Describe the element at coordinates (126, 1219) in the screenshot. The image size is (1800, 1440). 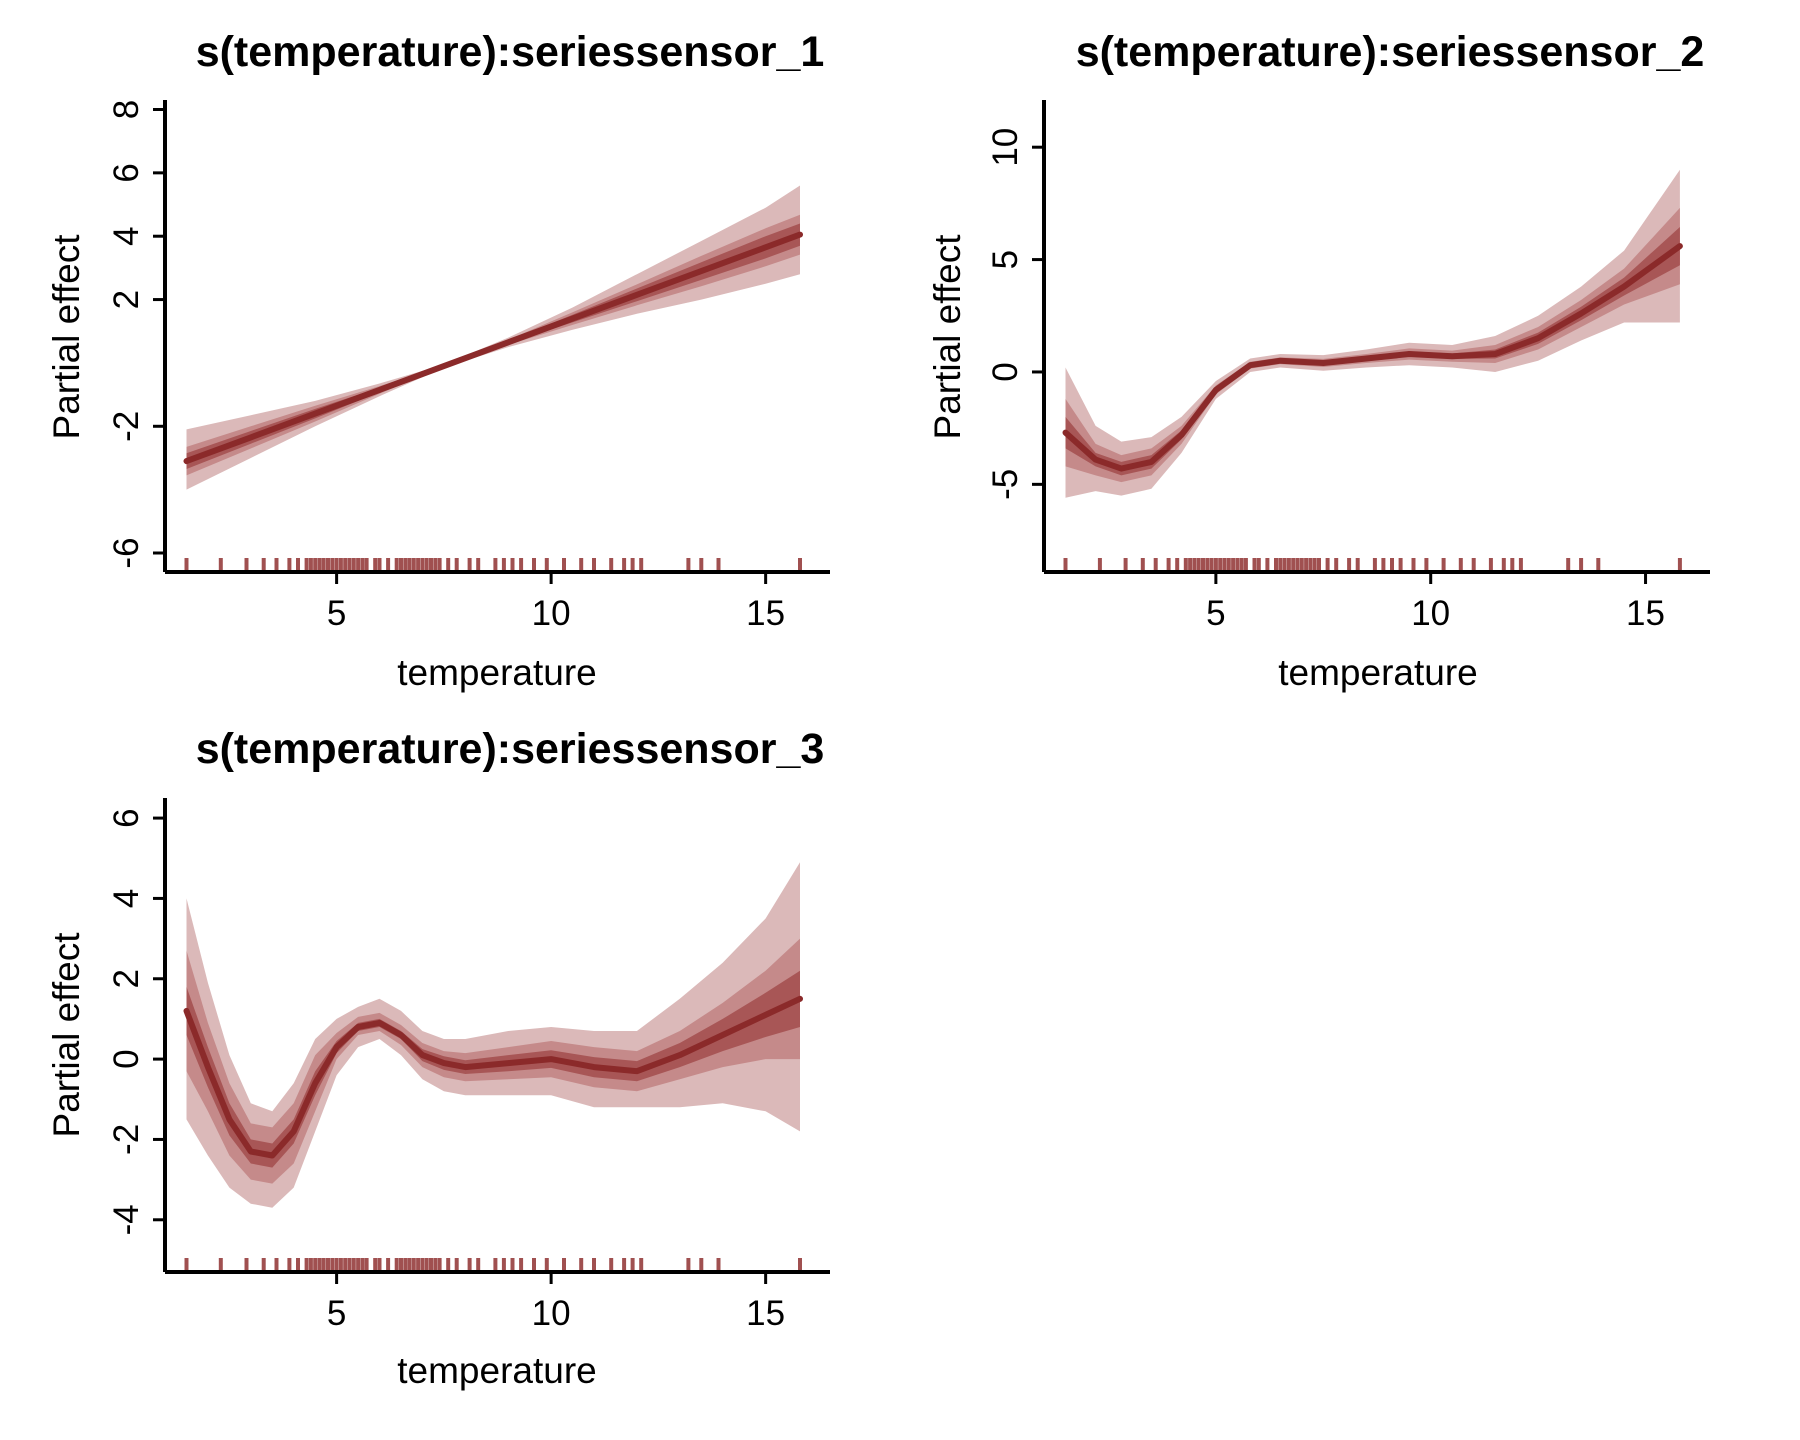
I see `y-tick-label: -4` at that location.